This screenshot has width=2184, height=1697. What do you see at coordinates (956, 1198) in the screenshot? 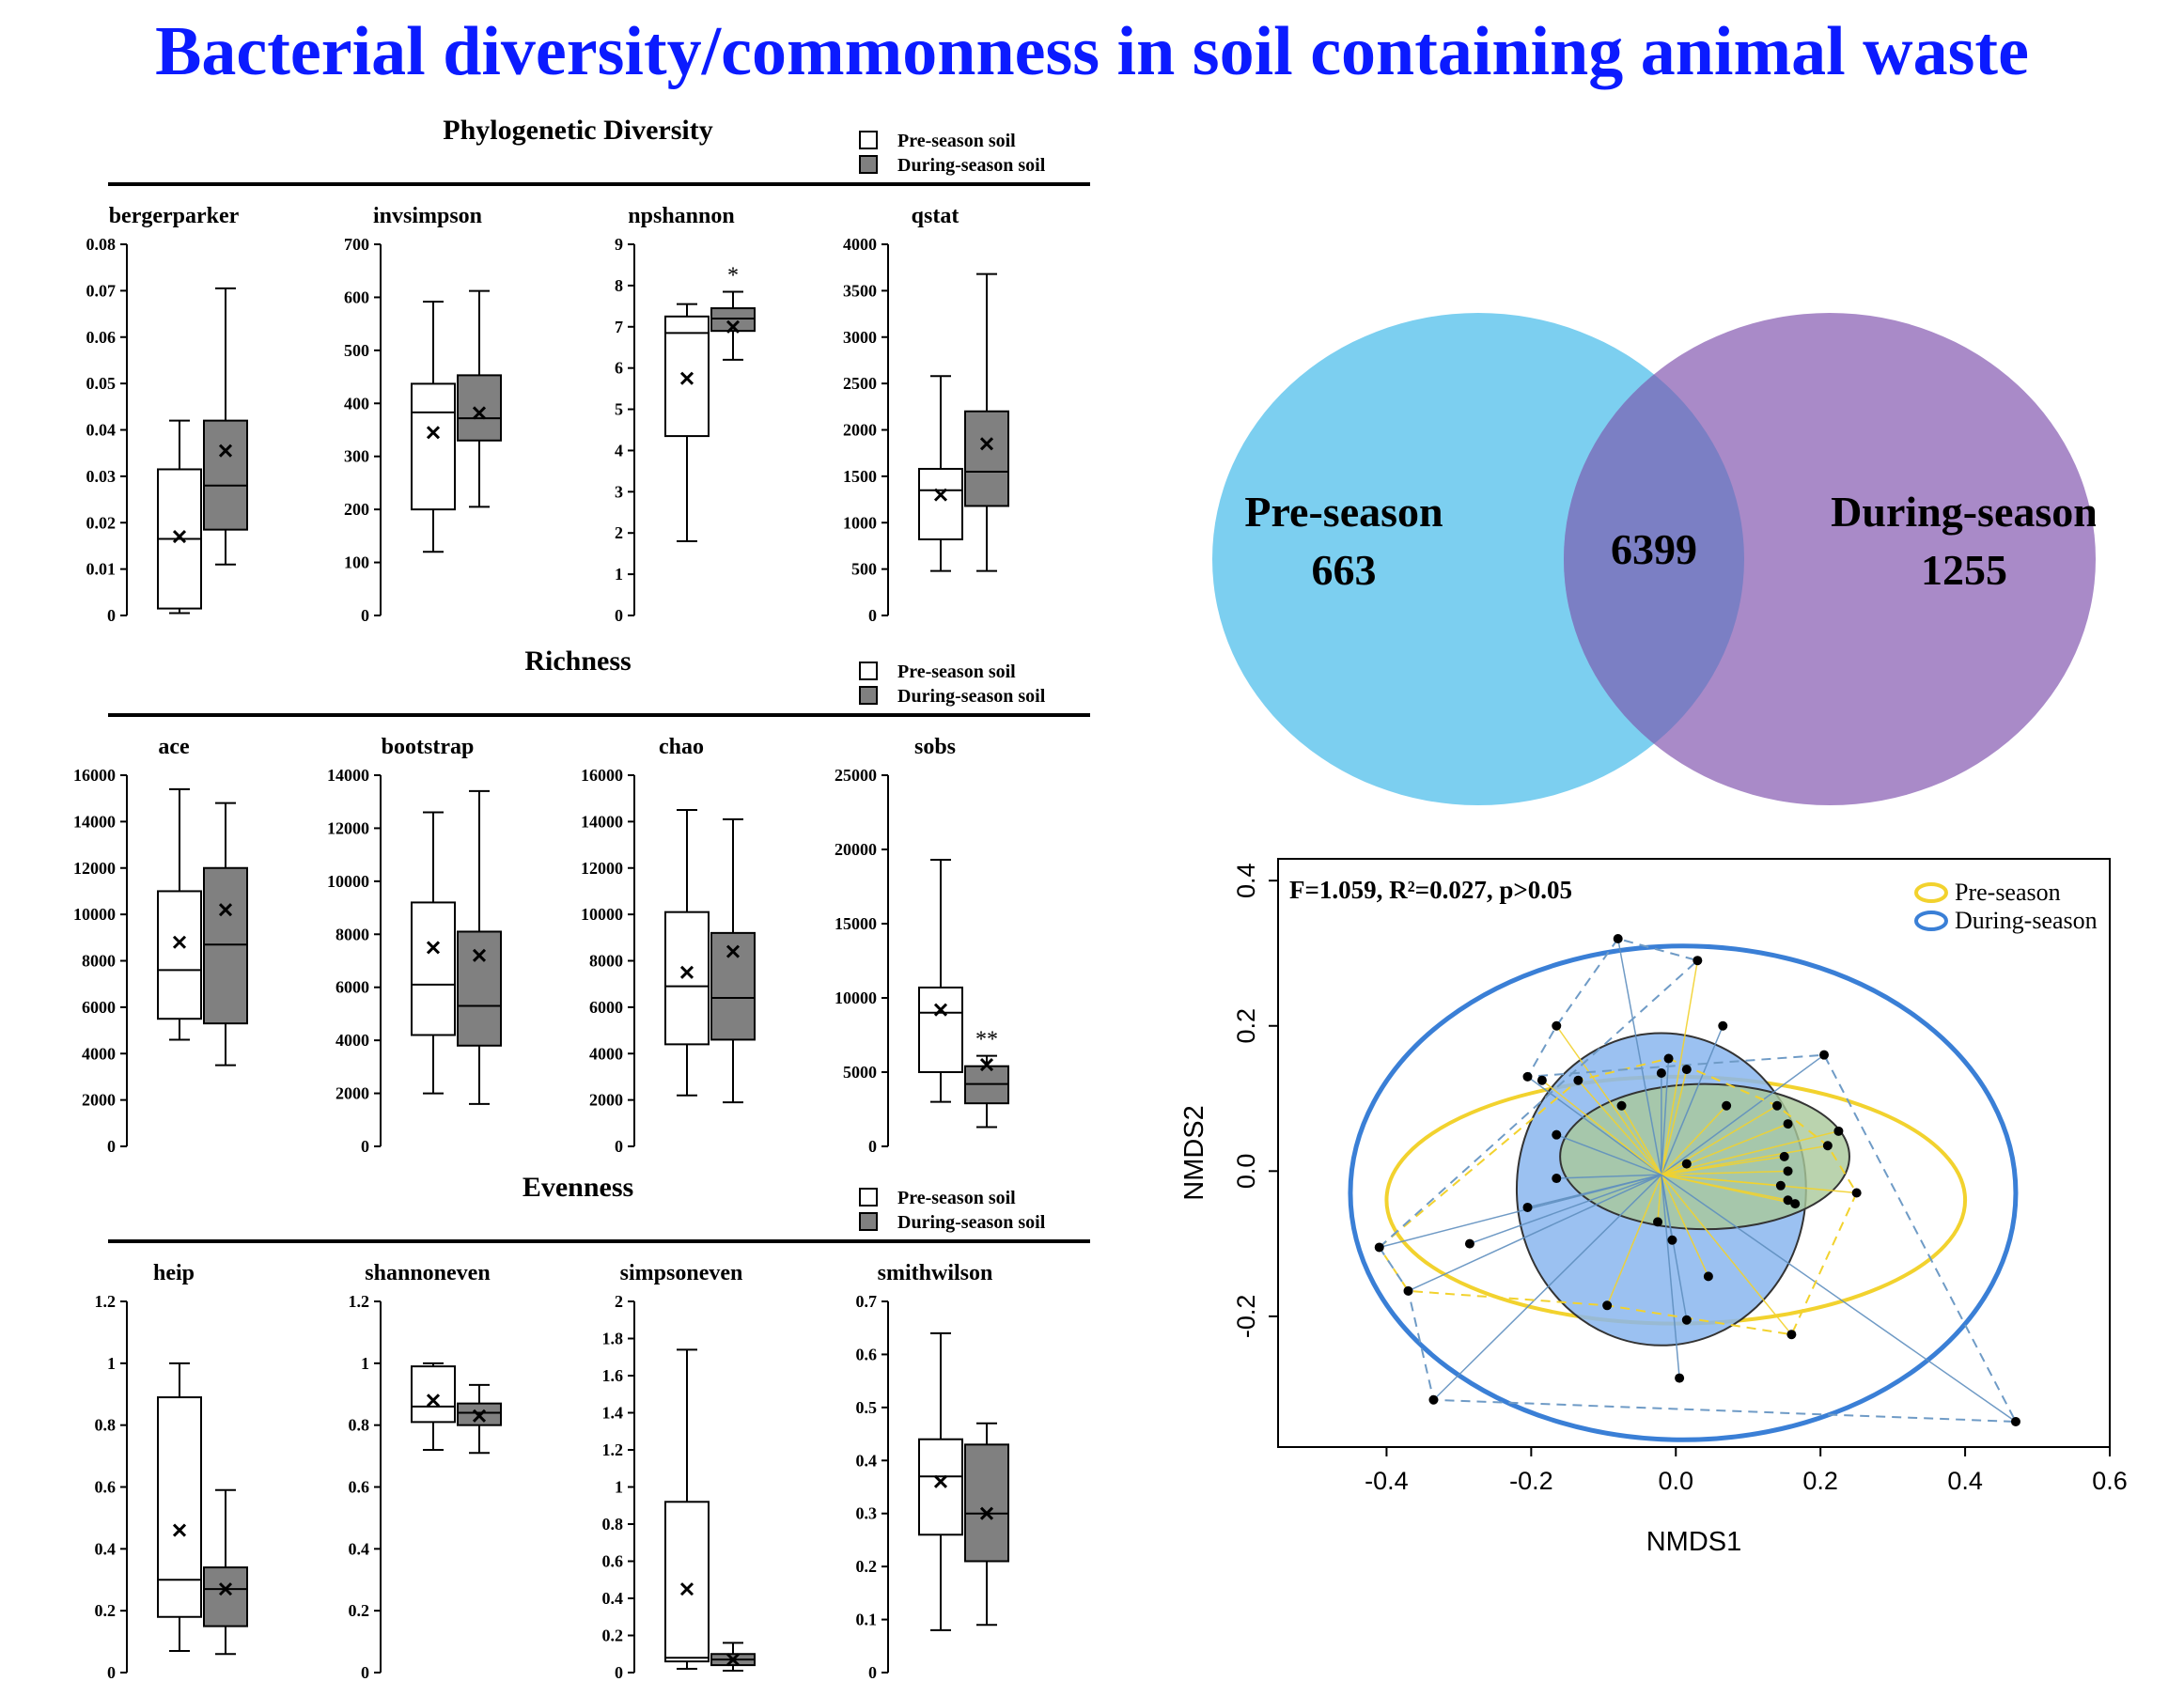
I see `legend-label: Pre-season soil` at bounding box center [956, 1198].